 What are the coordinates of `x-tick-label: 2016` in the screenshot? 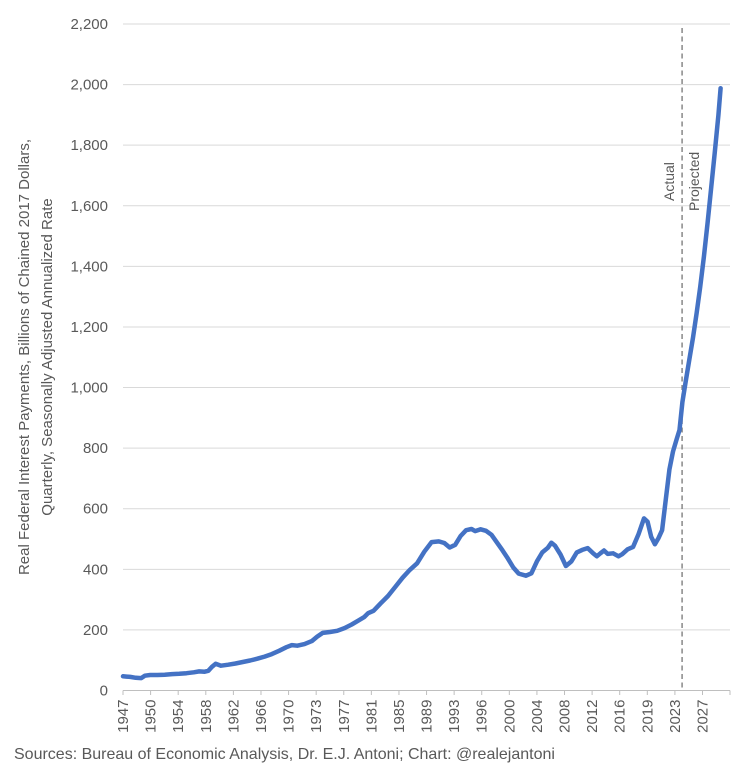 It's located at (620, 716).